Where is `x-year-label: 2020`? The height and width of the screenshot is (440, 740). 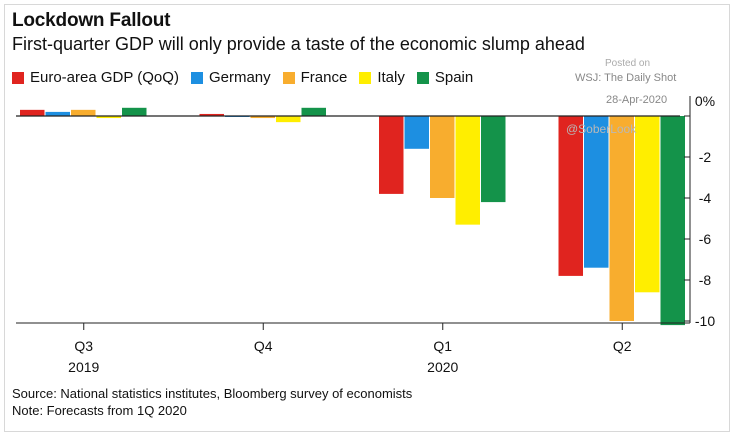
x-year-label: 2020 is located at coordinates (442, 367).